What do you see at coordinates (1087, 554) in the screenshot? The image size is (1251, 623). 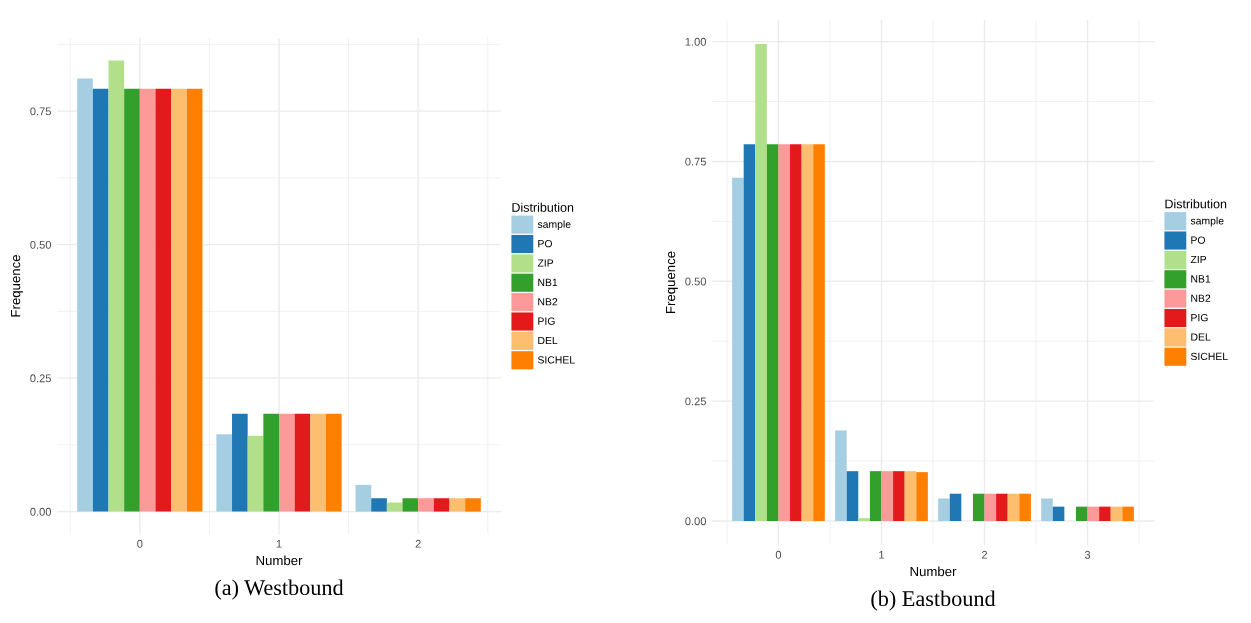 I see `x-tick-label: 3` at bounding box center [1087, 554].